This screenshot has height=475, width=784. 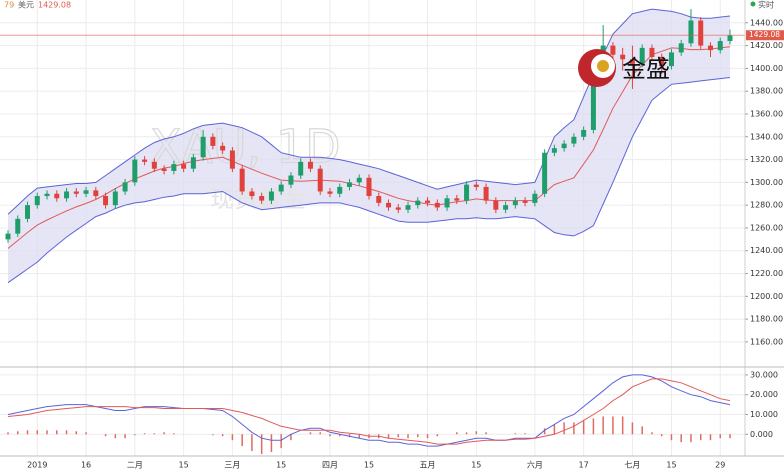 What do you see at coordinates (766, 296) in the screenshot?
I see `y-tick-label: 1200.00` at bounding box center [766, 296].